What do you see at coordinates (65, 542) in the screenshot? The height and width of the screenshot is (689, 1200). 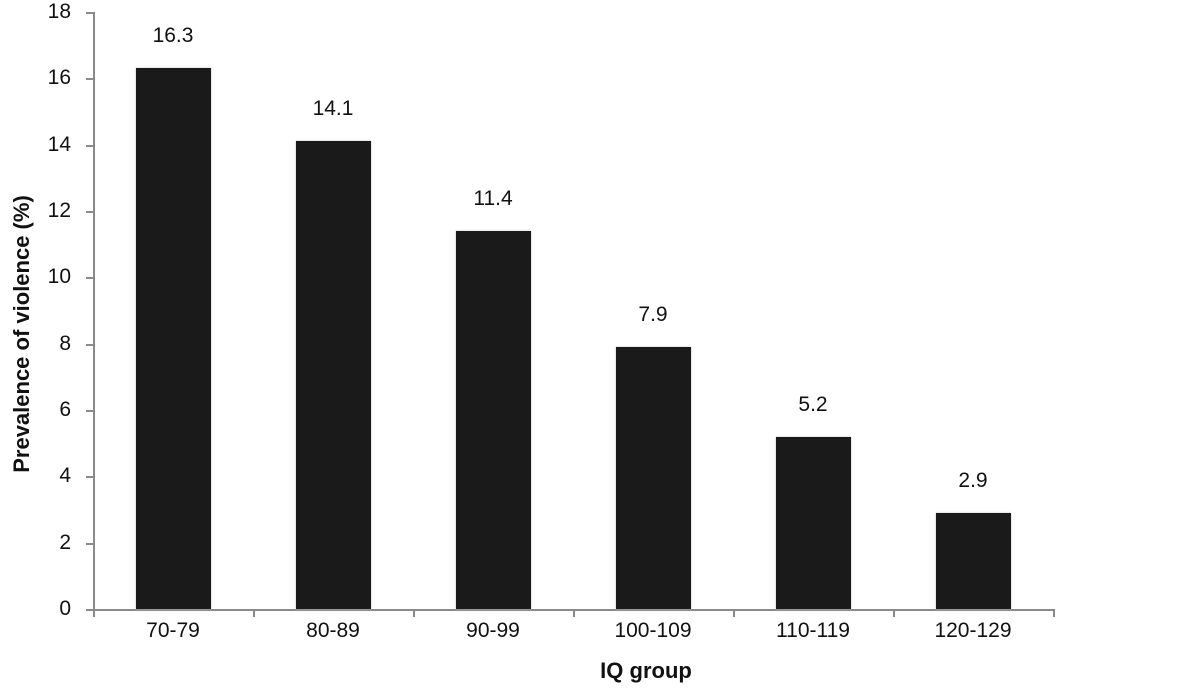 I see `y-tick-label: 2` at bounding box center [65, 542].